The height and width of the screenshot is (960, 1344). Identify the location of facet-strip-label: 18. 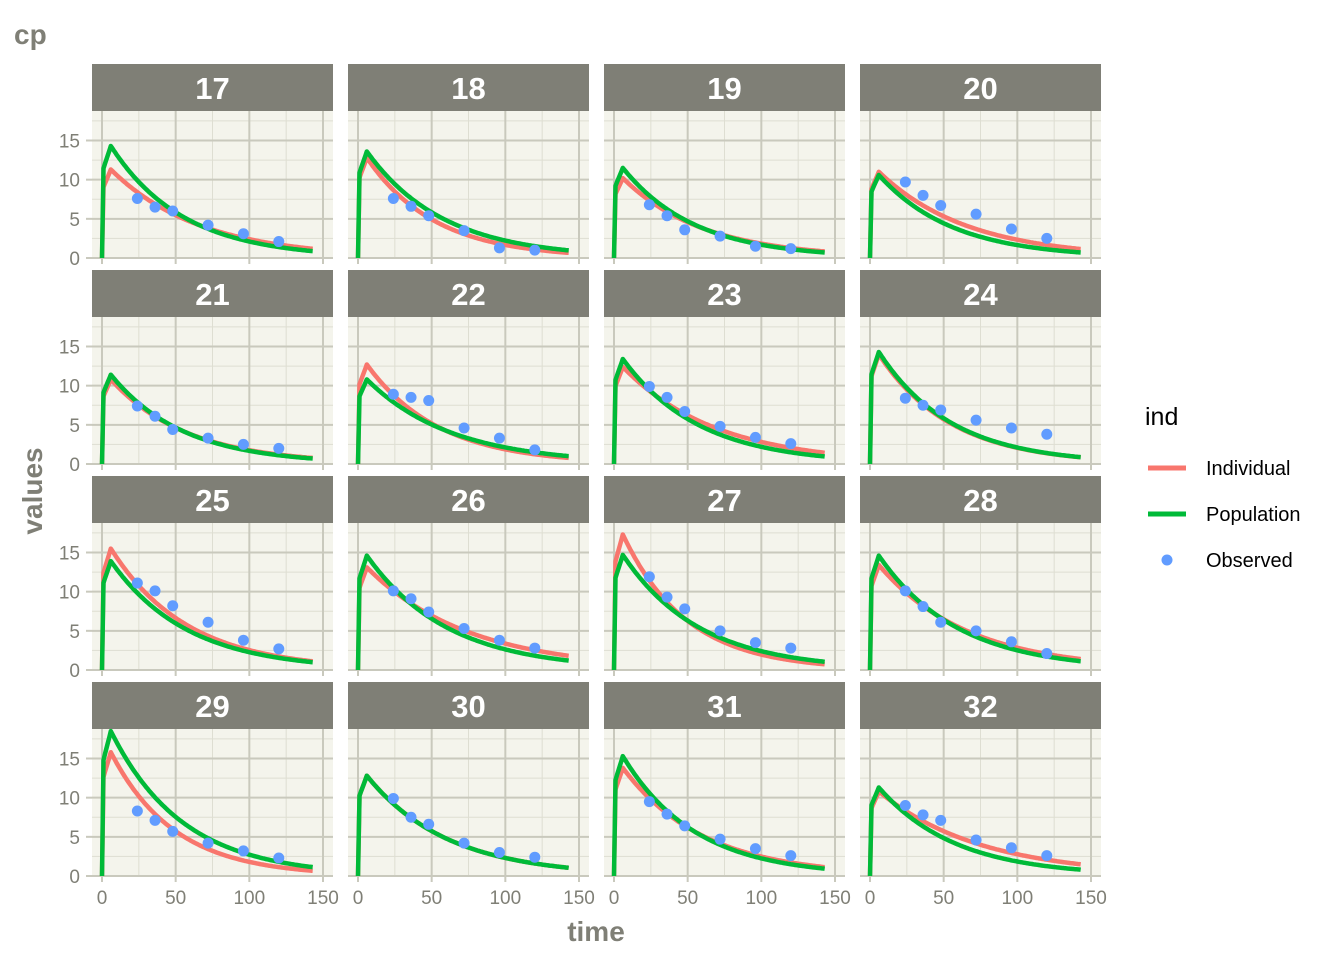
(468, 88).